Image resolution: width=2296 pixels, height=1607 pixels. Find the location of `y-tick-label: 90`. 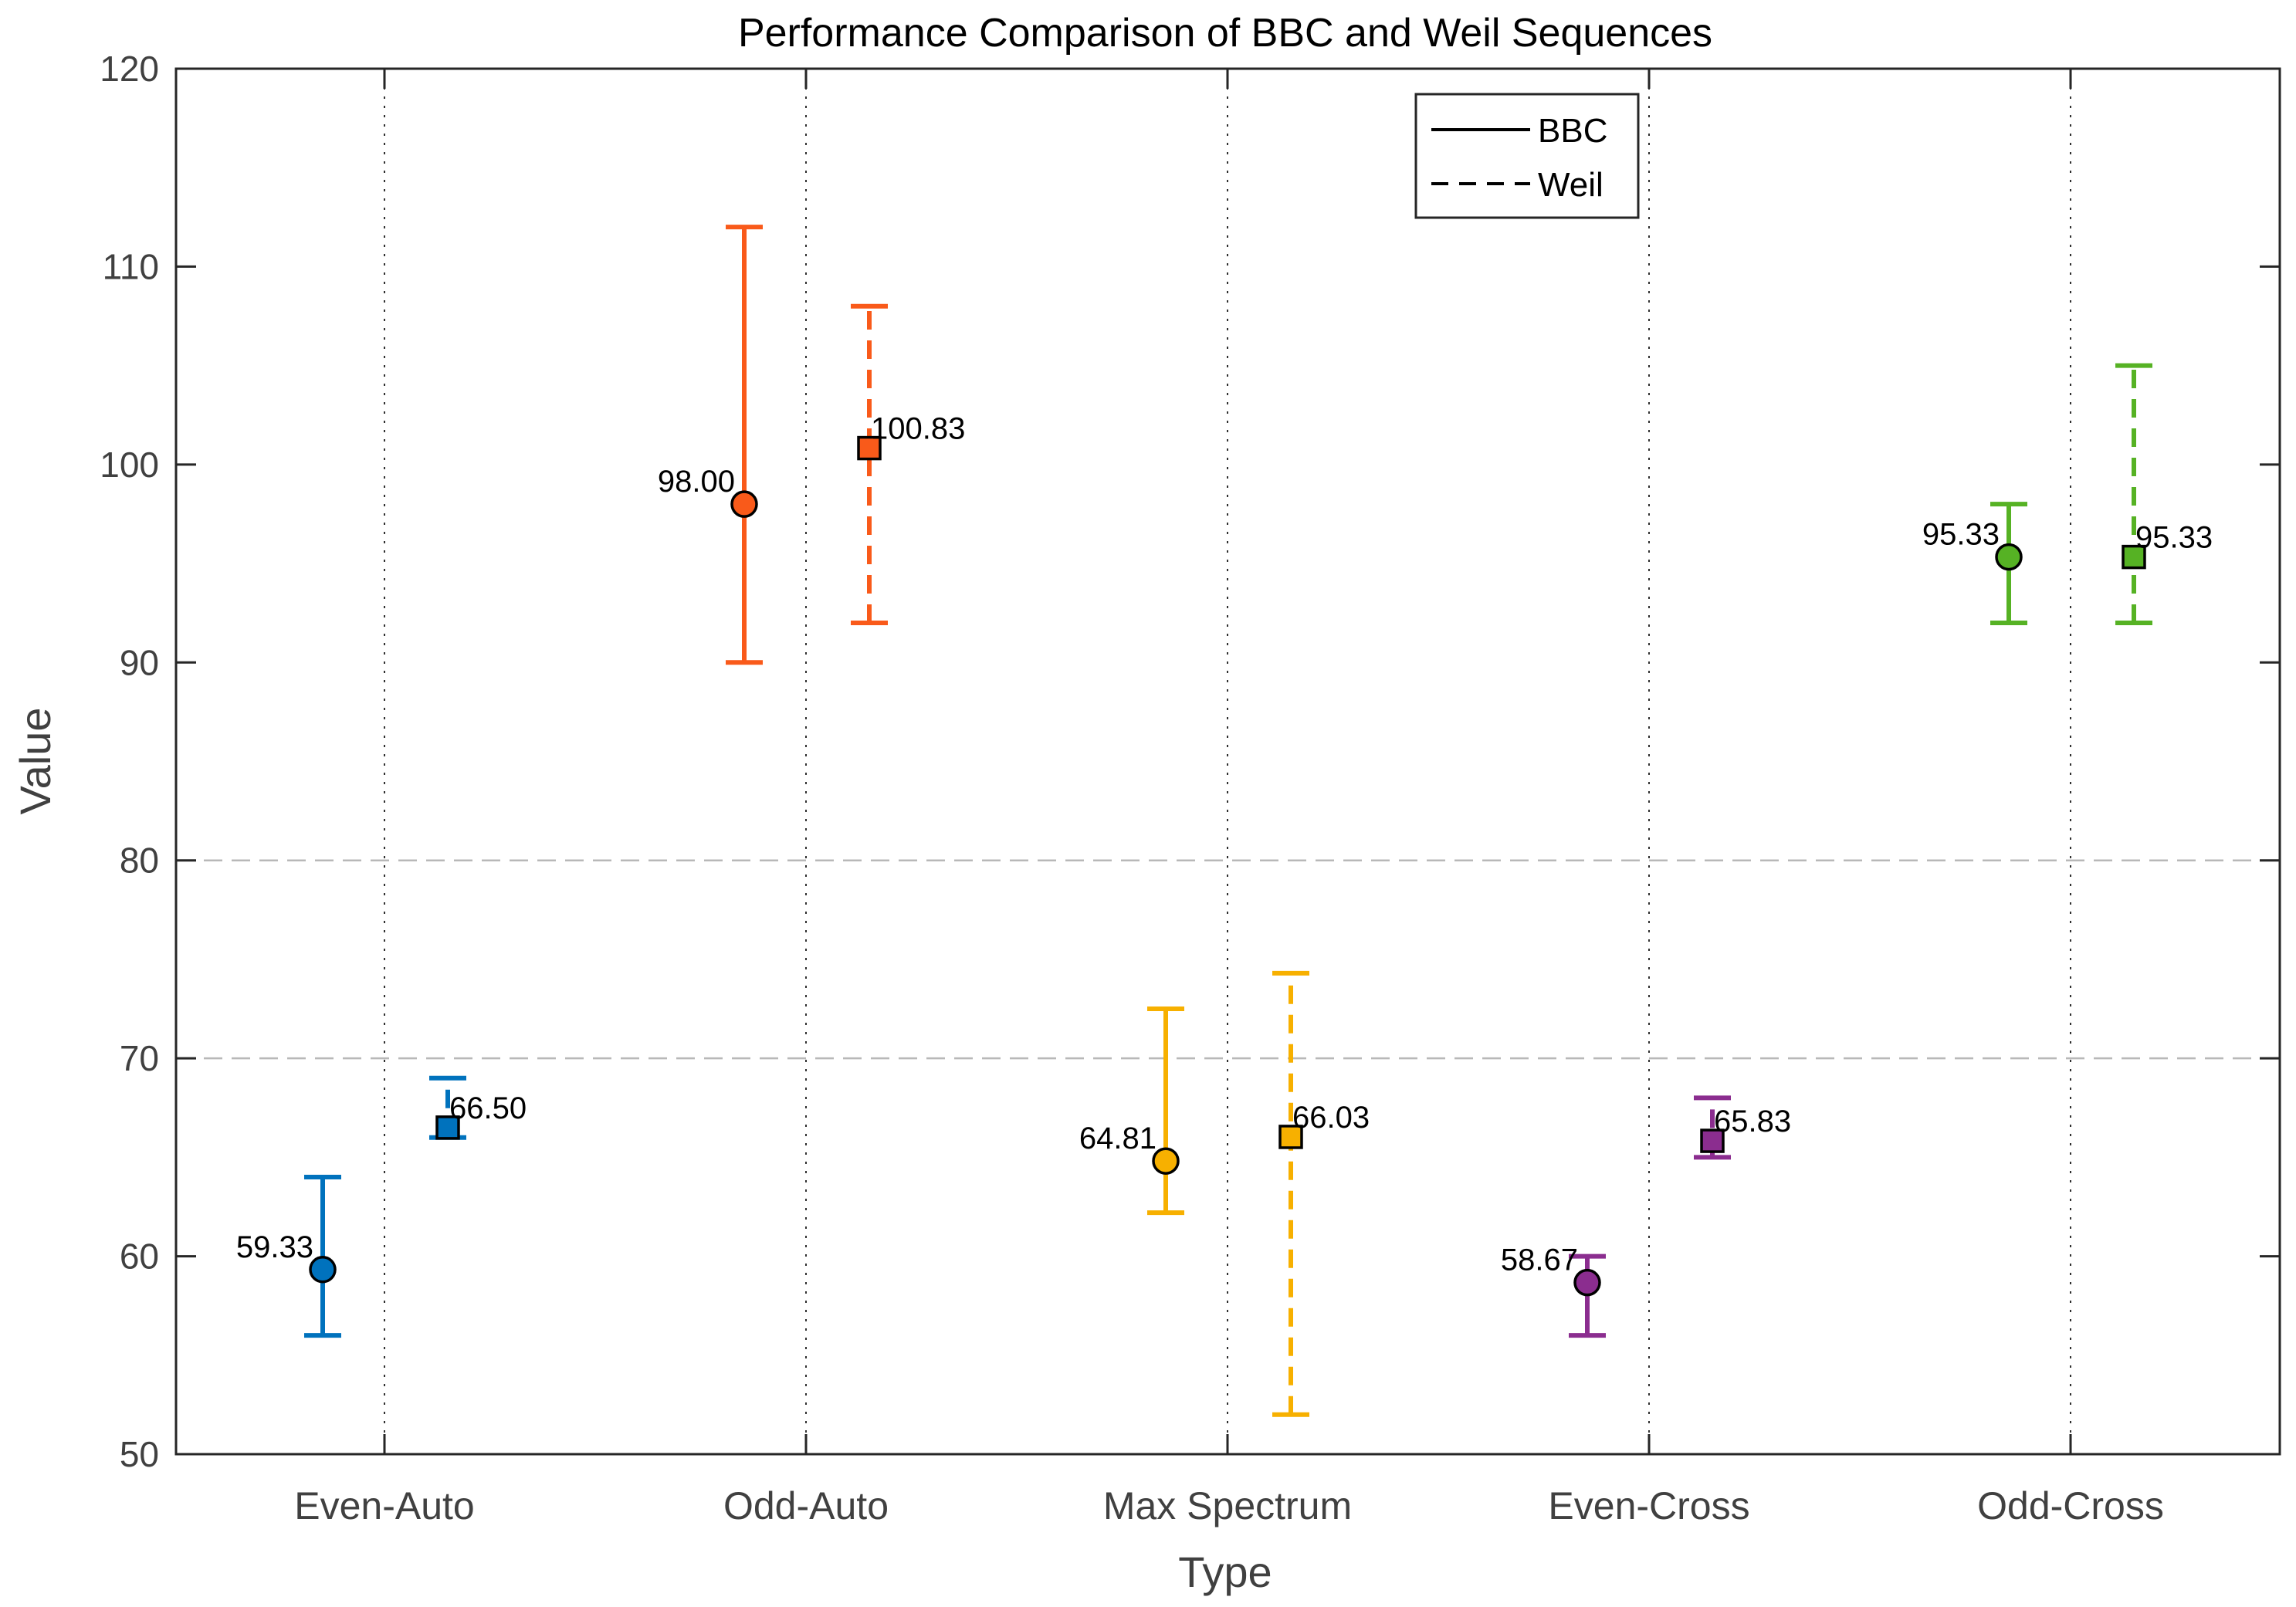

y-tick-label: 90 is located at coordinates (139, 662).